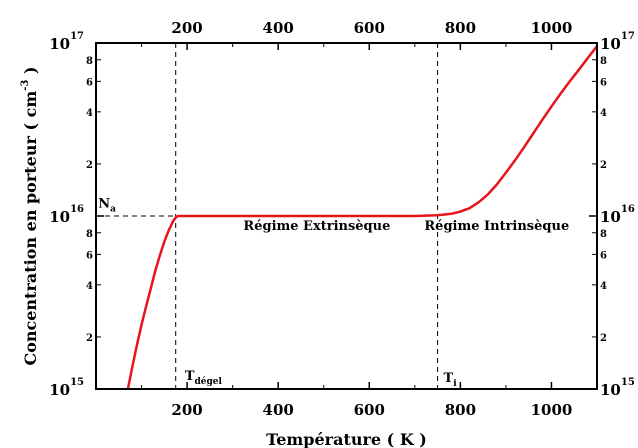 The width and height of the screenshot is (638, 448). Describe the element at coordinates (552, 28) in the screenshot. I see `x-tick-label-top: 1000` at that location.